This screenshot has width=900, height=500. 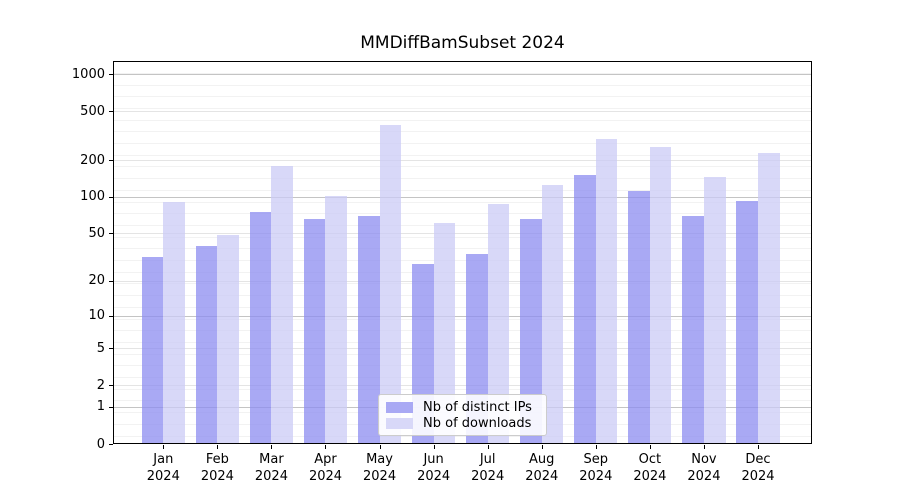 What do you see at coordinates (488, 468) in the screenshot?
I see `x-tick-label: Jul 2024` at bounding box center [488, 468].